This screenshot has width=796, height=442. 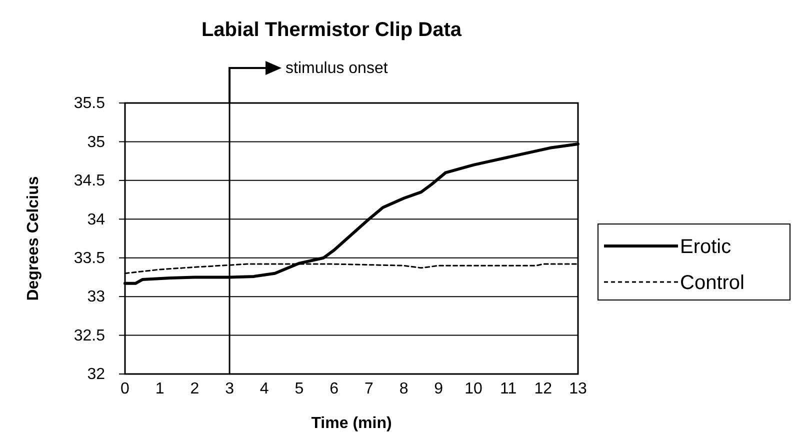 What do you see at coordinates (473, 389) in the screenshot?
I see `x-tick-label: 10` at bounding box center [473, 389].